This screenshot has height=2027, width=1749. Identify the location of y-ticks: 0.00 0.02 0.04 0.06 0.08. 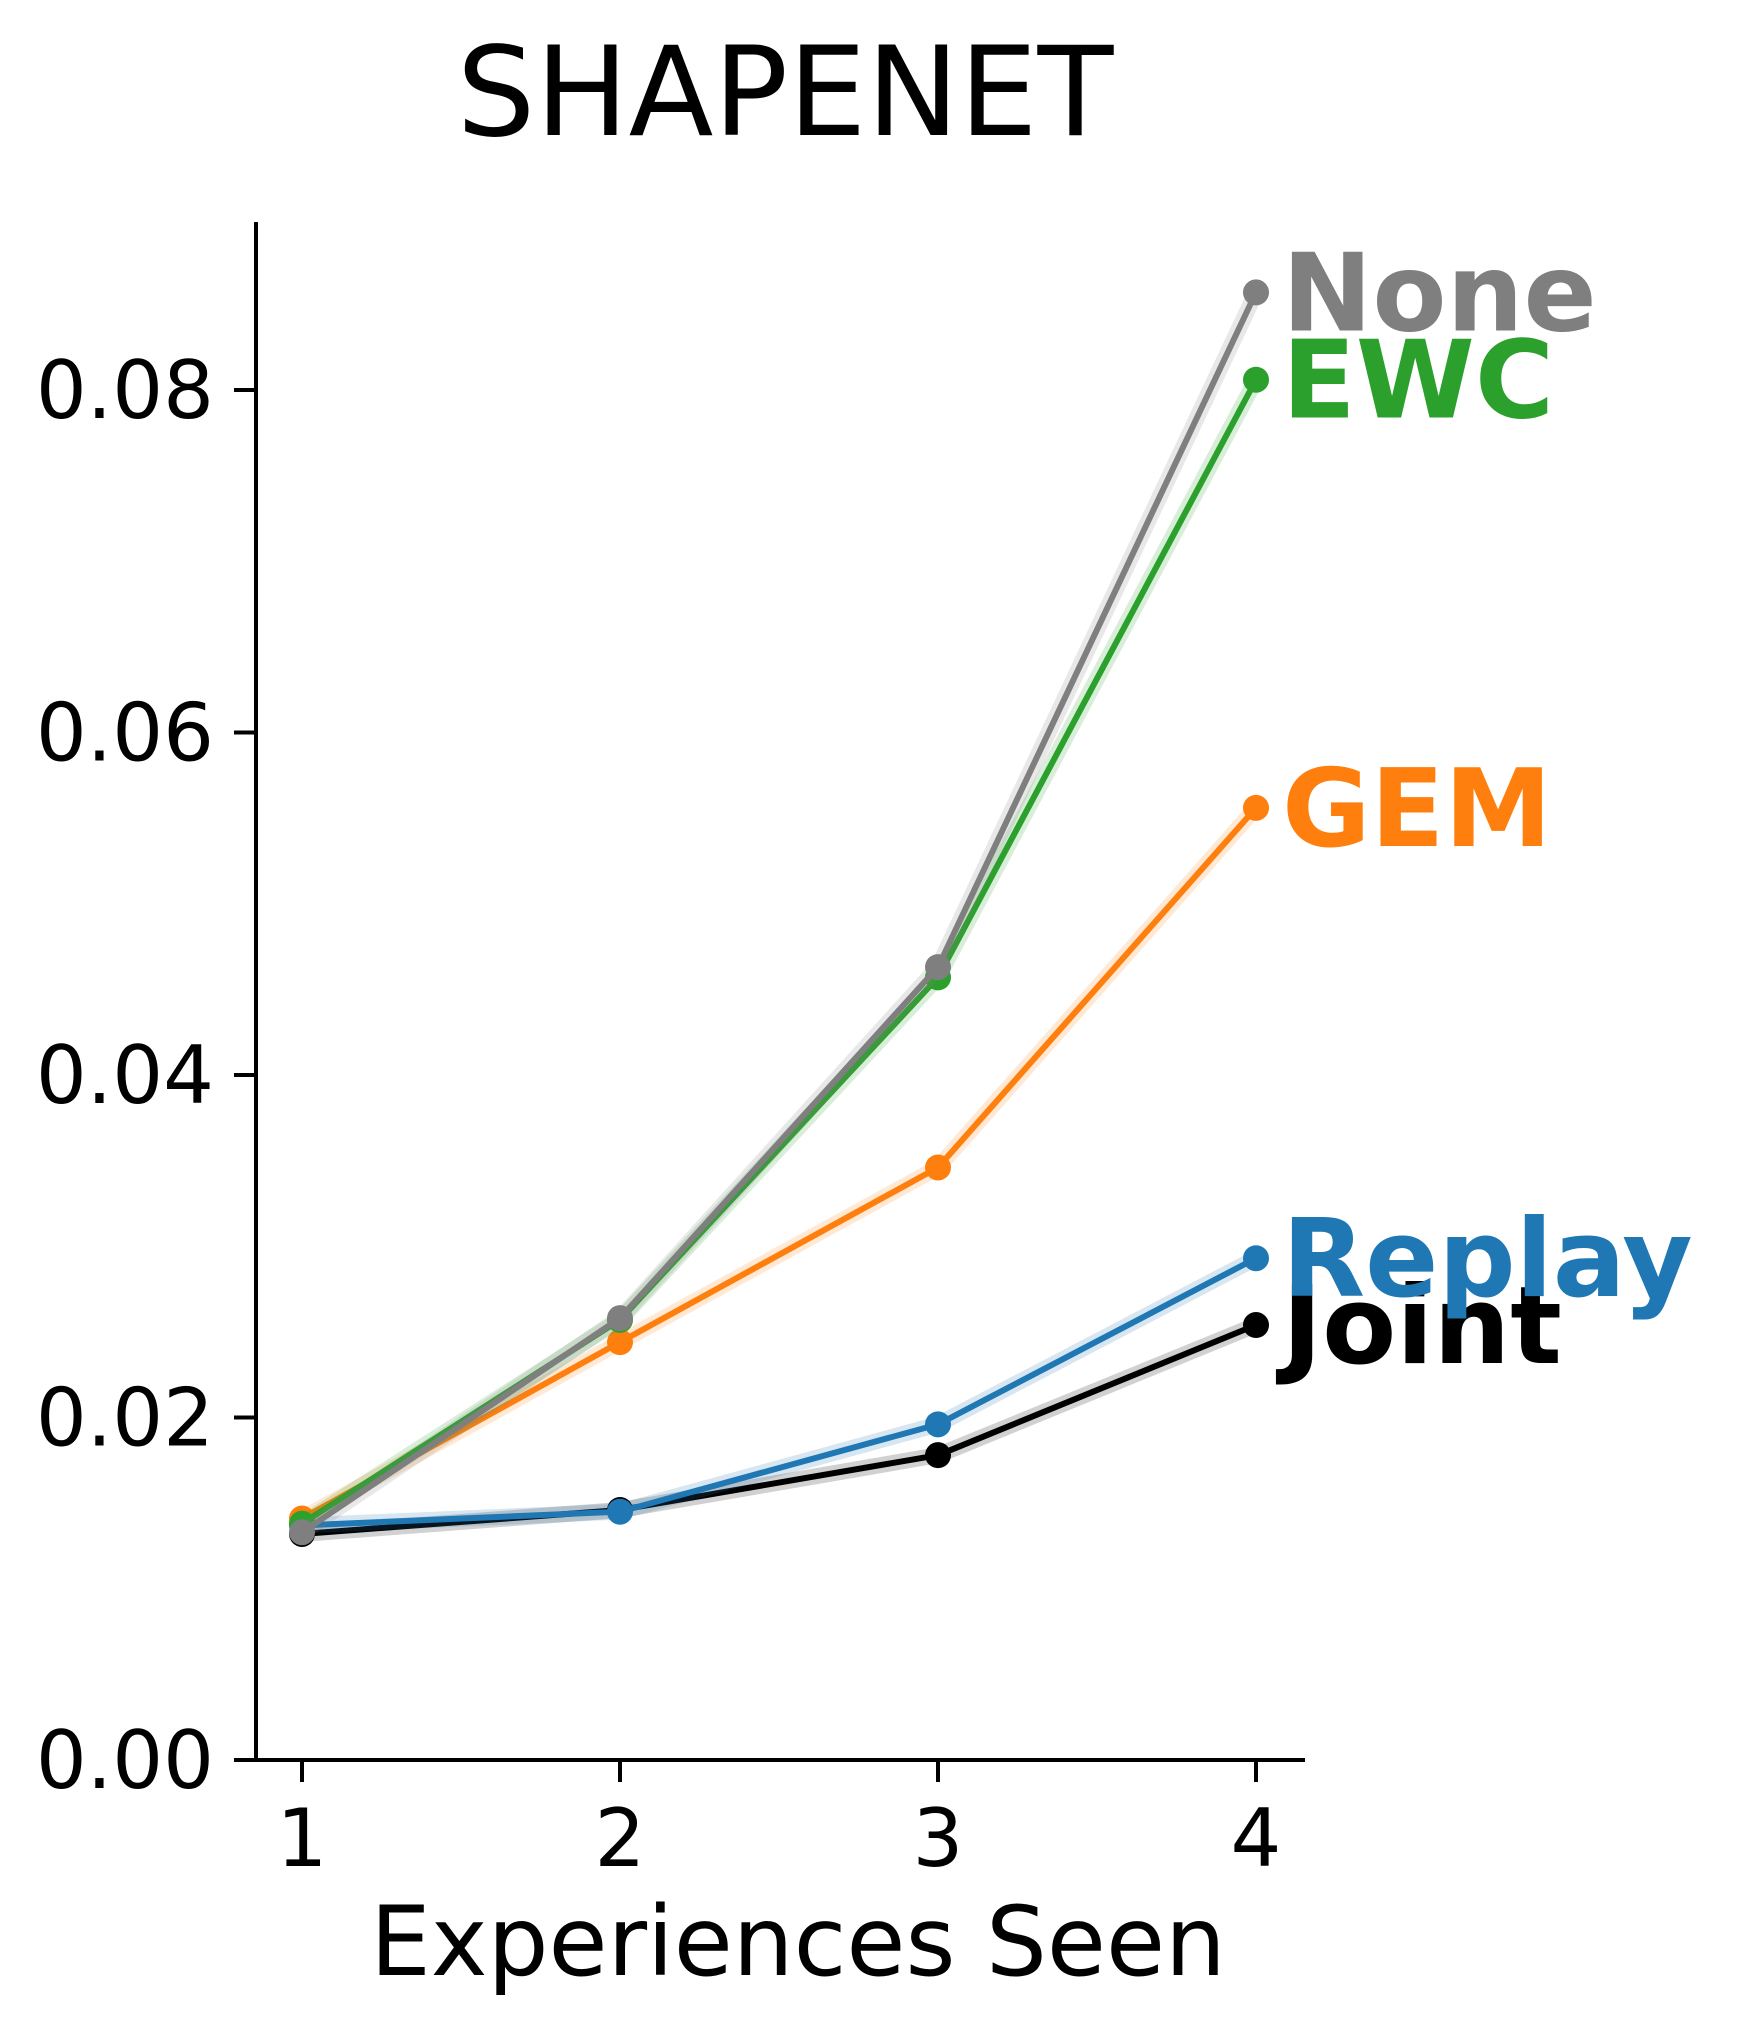
(146, 1075).